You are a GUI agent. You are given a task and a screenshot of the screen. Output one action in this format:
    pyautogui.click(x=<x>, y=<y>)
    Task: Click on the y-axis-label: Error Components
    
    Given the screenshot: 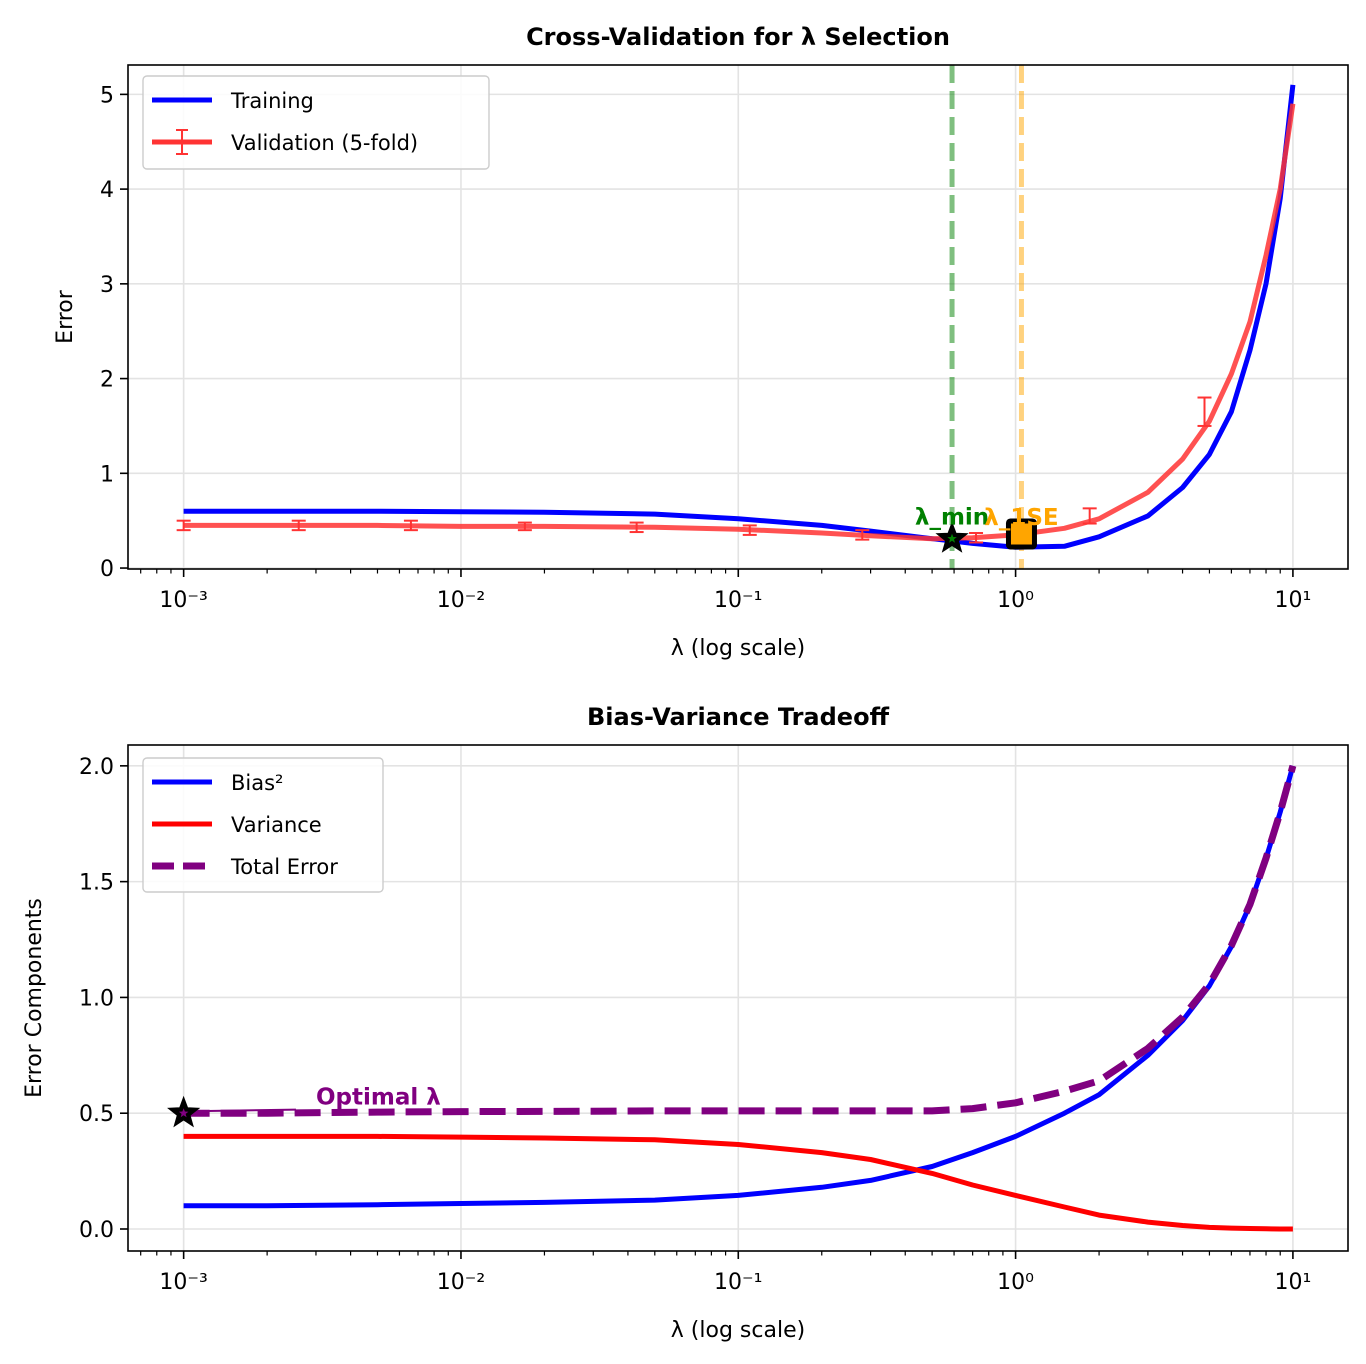 What is the action you would take?
    pyautogui.click(x=34, y=998)
    